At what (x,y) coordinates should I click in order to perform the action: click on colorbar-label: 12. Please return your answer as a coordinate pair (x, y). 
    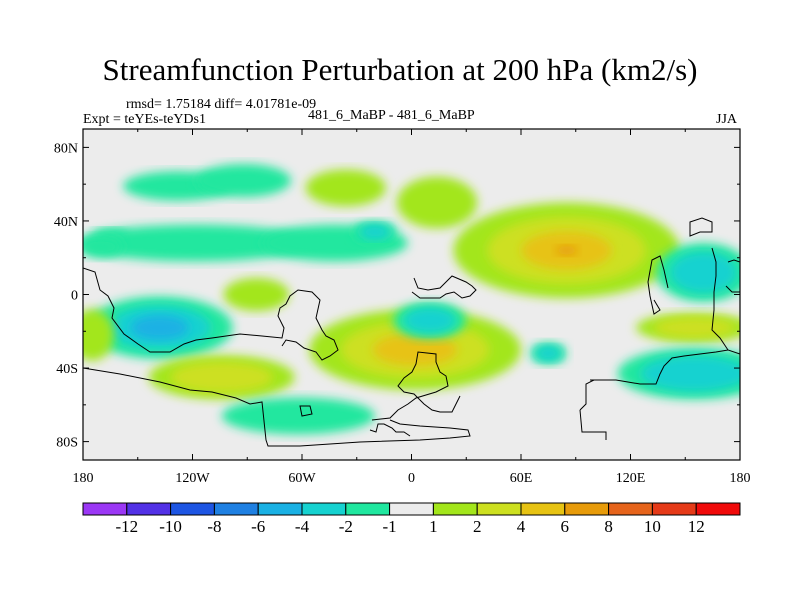
    Looking at the image, I should click on (696, 526).